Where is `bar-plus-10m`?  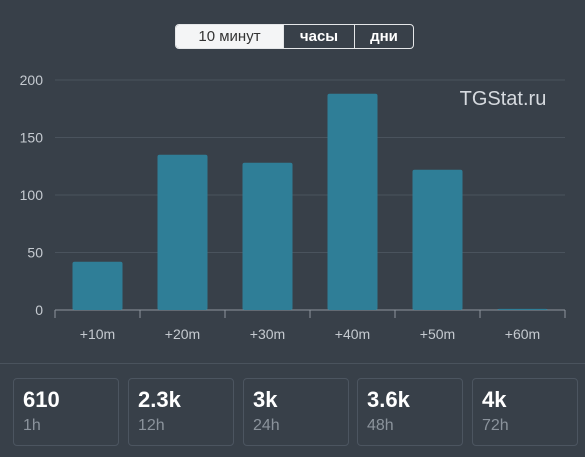
bar-plus-10m is located at coordinates (97, 285).